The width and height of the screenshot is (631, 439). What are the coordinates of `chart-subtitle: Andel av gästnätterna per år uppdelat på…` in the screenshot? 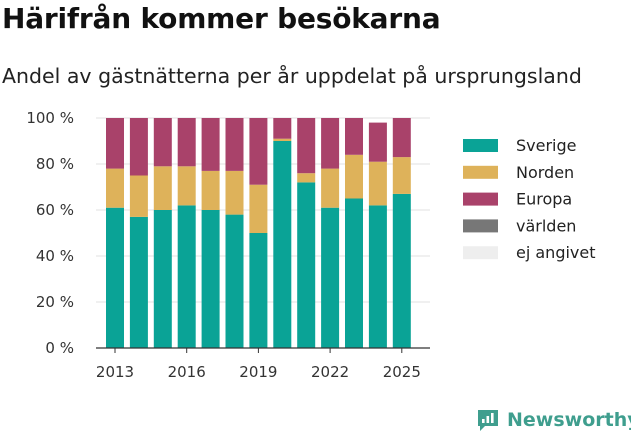 It's located at (292, 76).